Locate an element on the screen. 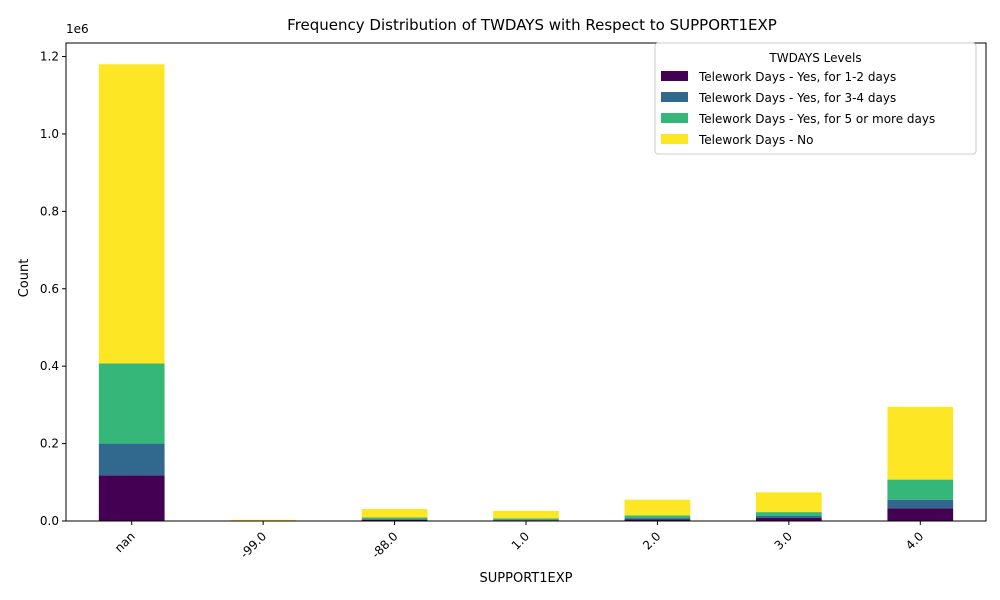  bar-1.0-series-3 is located at coordinates (526, 514).